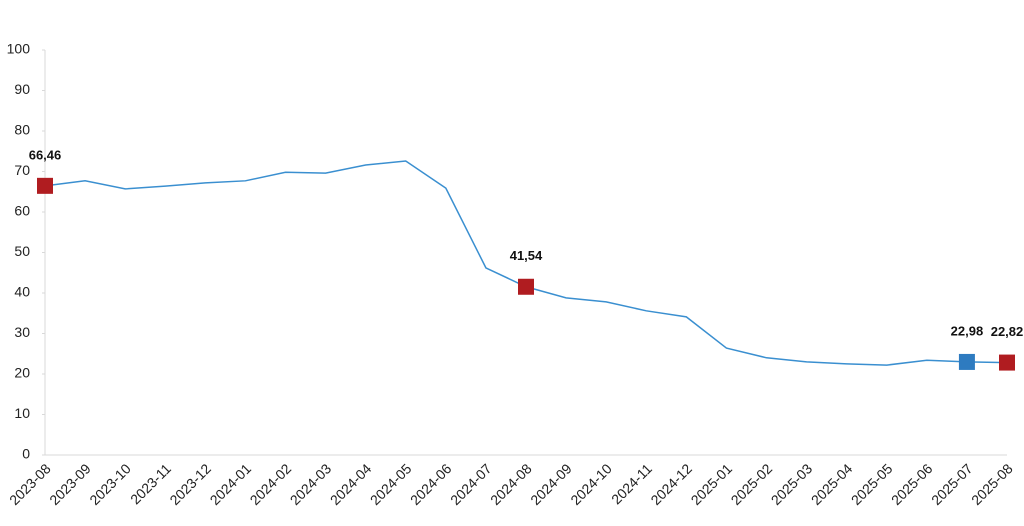 The image size is (1024, 526). I want to click on y-tick-label: 10, so click(22, 413).